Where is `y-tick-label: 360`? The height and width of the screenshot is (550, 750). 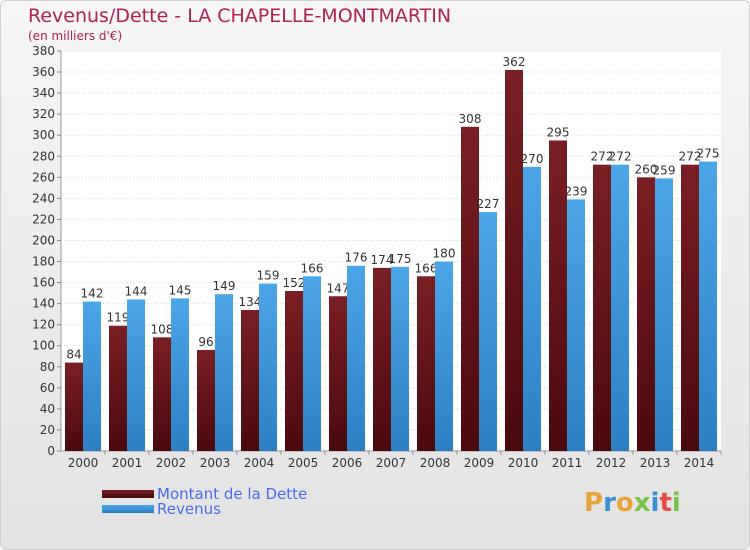
y-tick-label: 360 is located at coordinates (43, 72).